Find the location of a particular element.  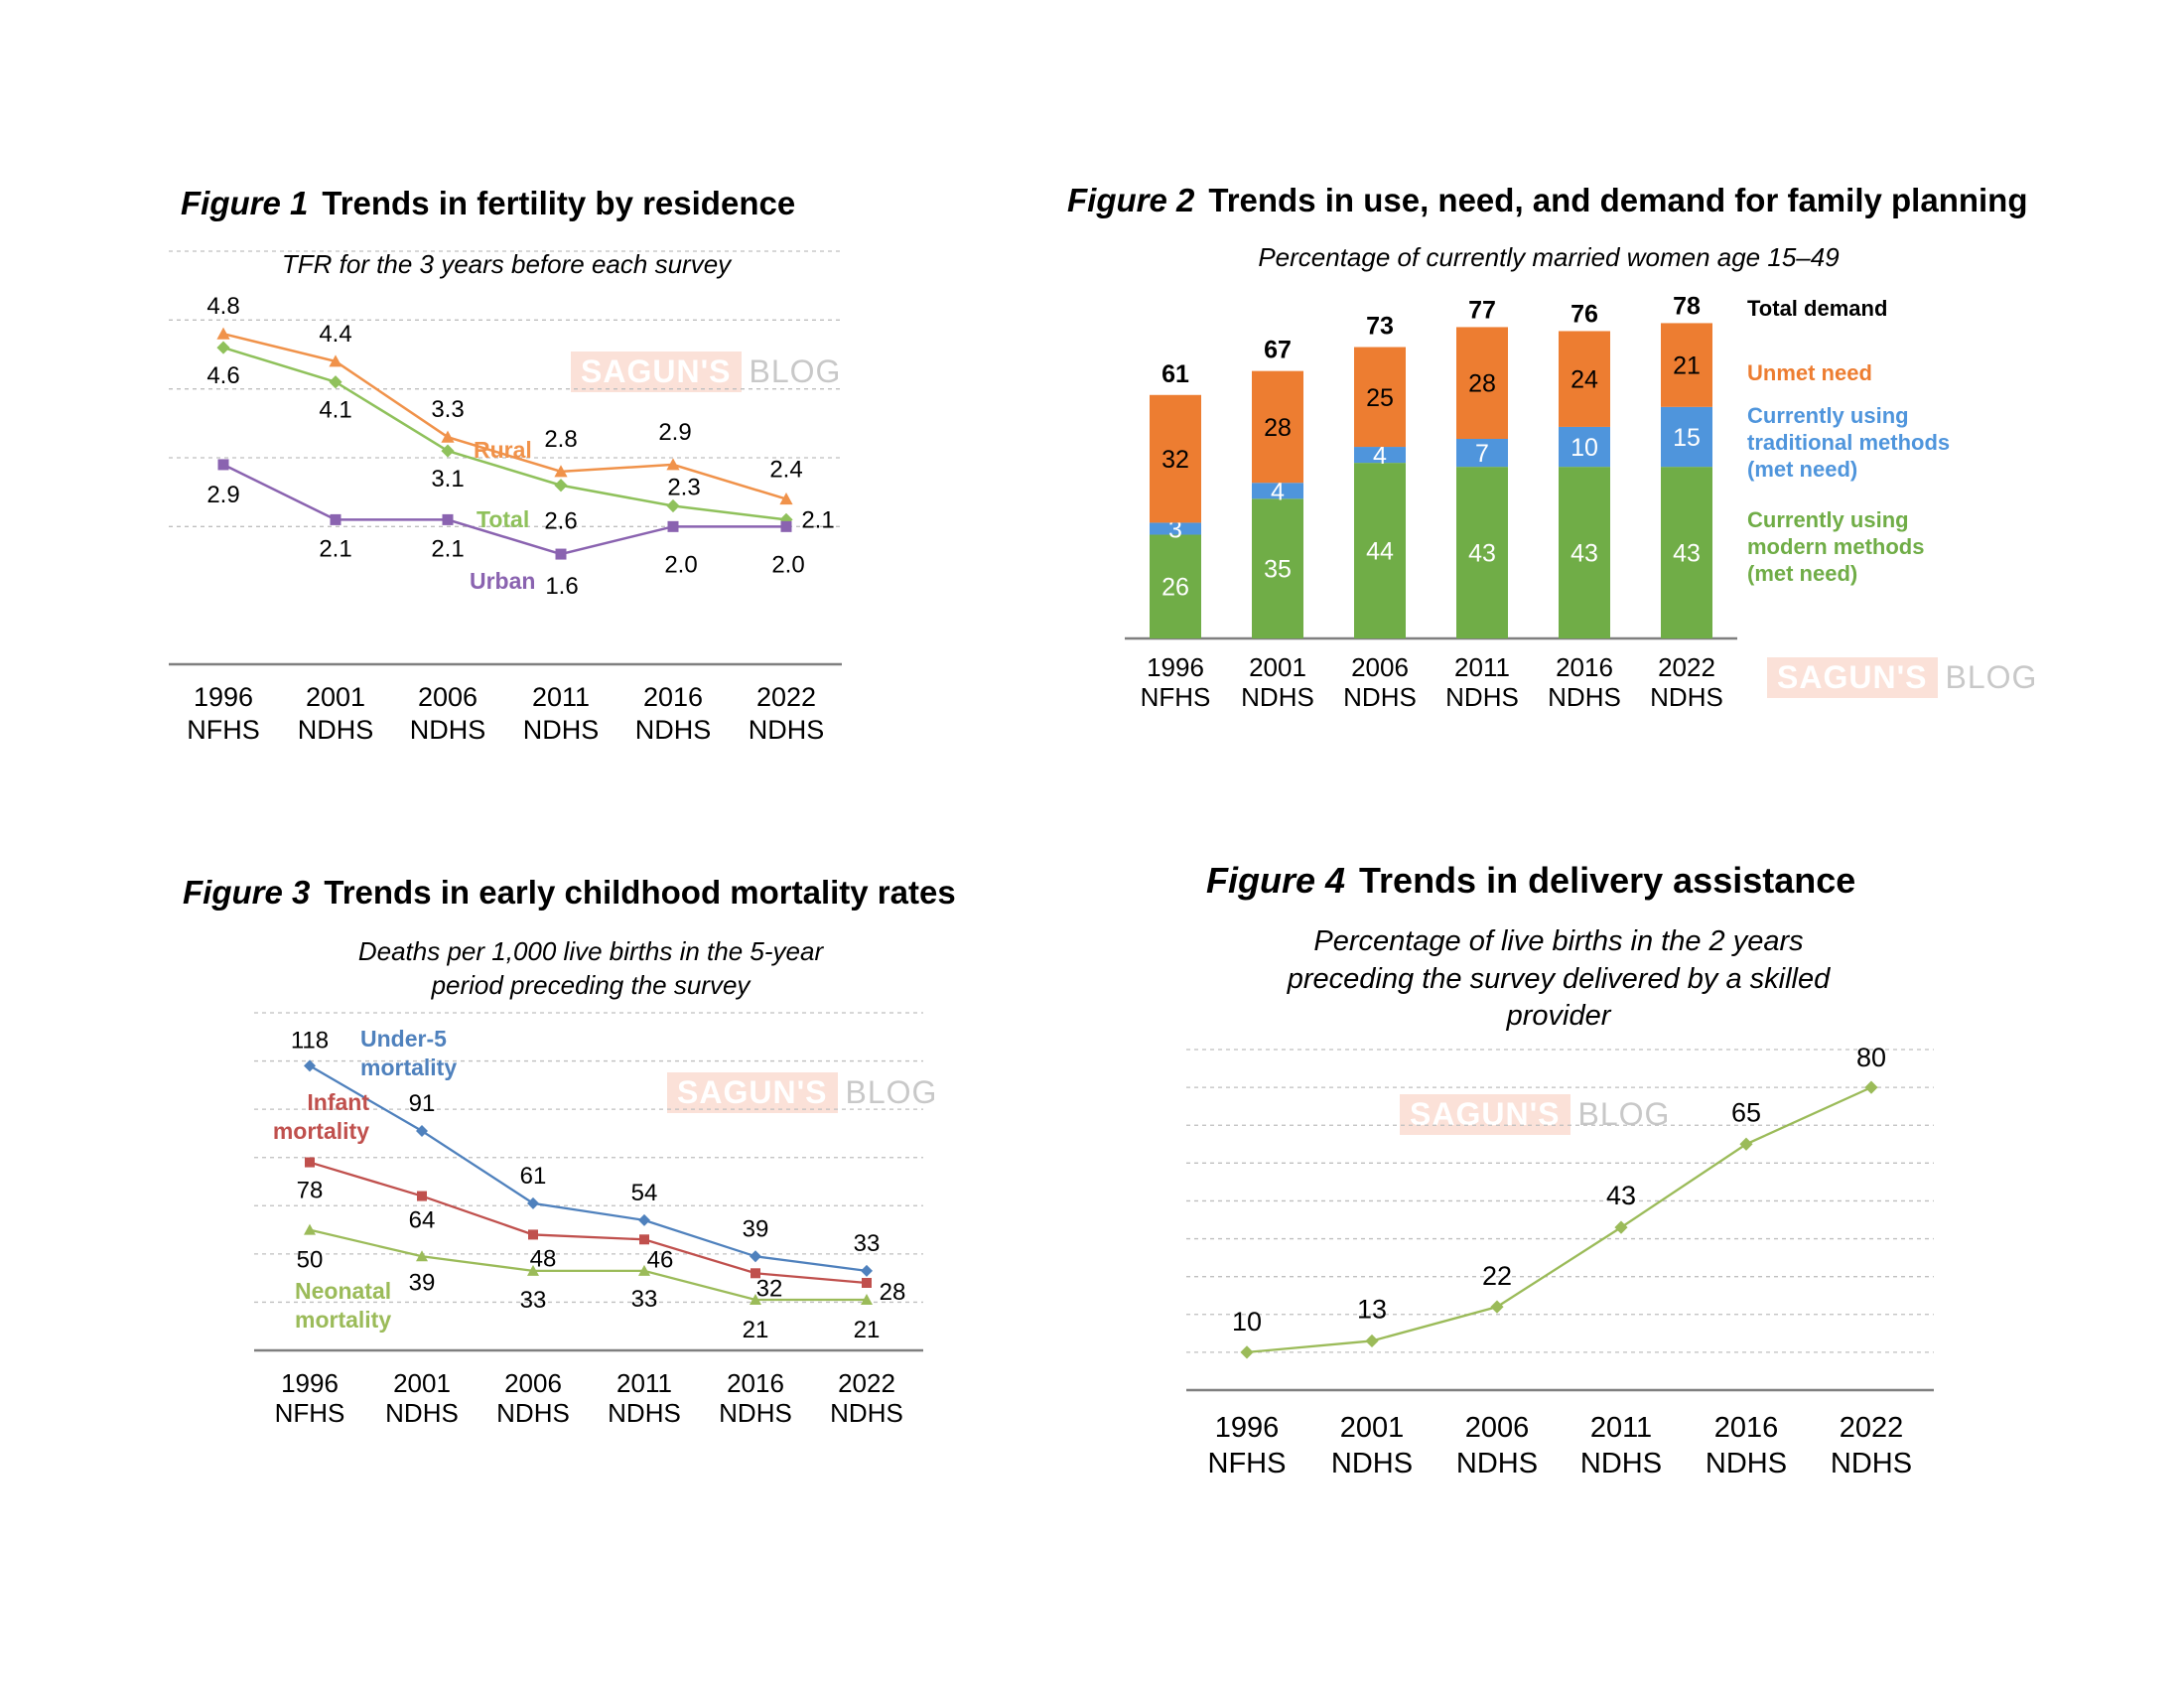

bar-value-label: 3 is located at coordinates (1175, 529).